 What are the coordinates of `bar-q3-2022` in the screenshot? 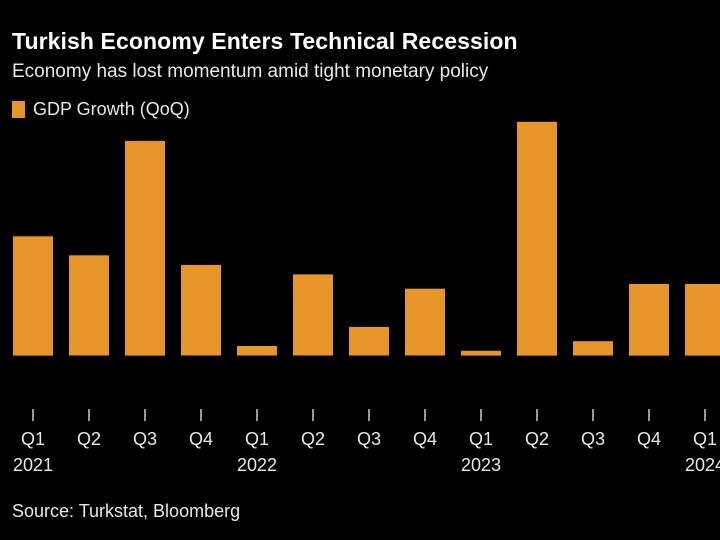 It's located at (369, 341).